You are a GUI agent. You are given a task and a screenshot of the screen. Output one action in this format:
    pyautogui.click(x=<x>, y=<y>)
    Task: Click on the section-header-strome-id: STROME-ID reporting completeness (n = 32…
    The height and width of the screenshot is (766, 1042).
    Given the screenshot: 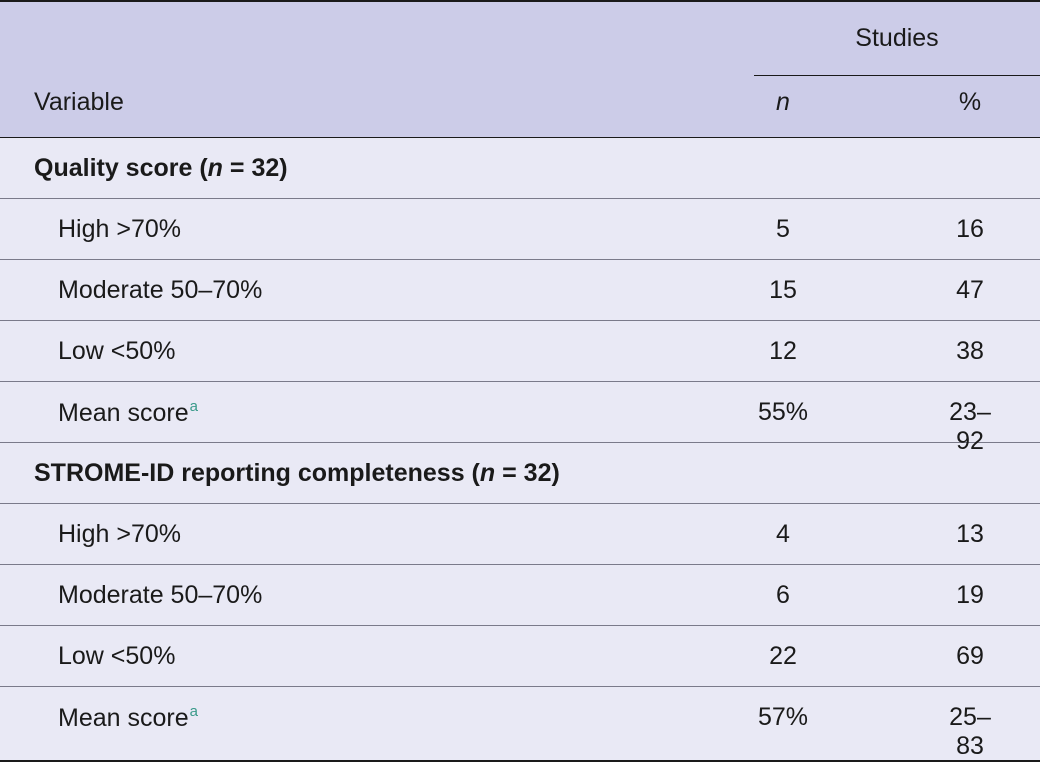 What is the action you would take?
    pyautogui.click(x=520, y=473)
    